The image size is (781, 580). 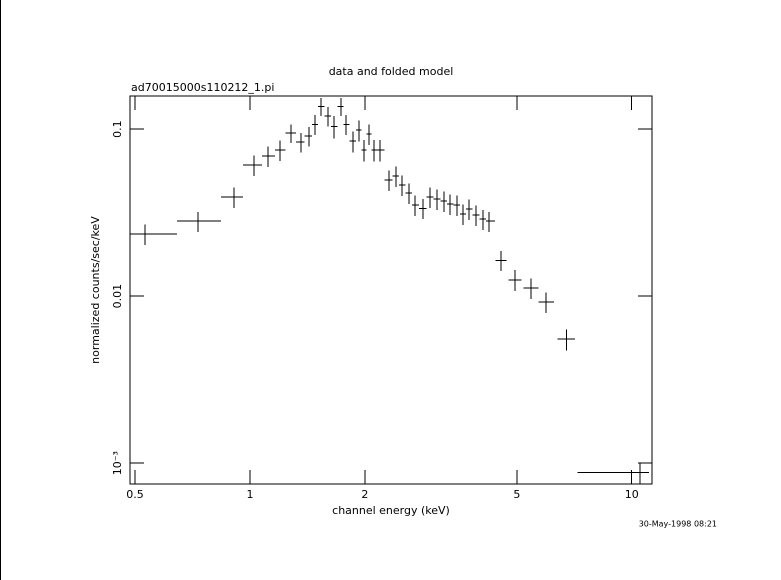 I want to click on x-tick-label: 0.5, so click(x=135, y=494).